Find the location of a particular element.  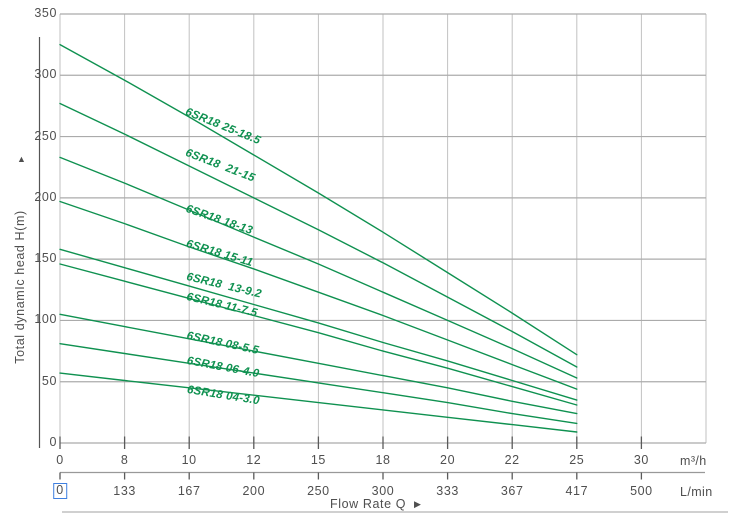

y-axis-up-arrow-icon: ▲ is located at coordinates (21, 159).